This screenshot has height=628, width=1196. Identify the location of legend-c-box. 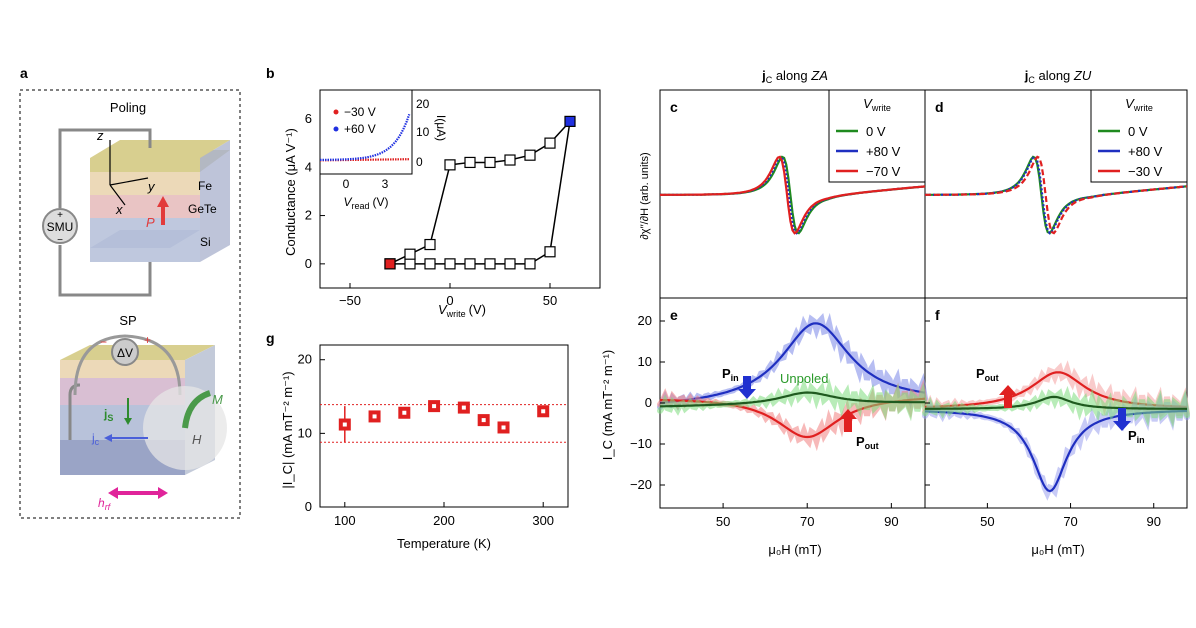
(877, 136).